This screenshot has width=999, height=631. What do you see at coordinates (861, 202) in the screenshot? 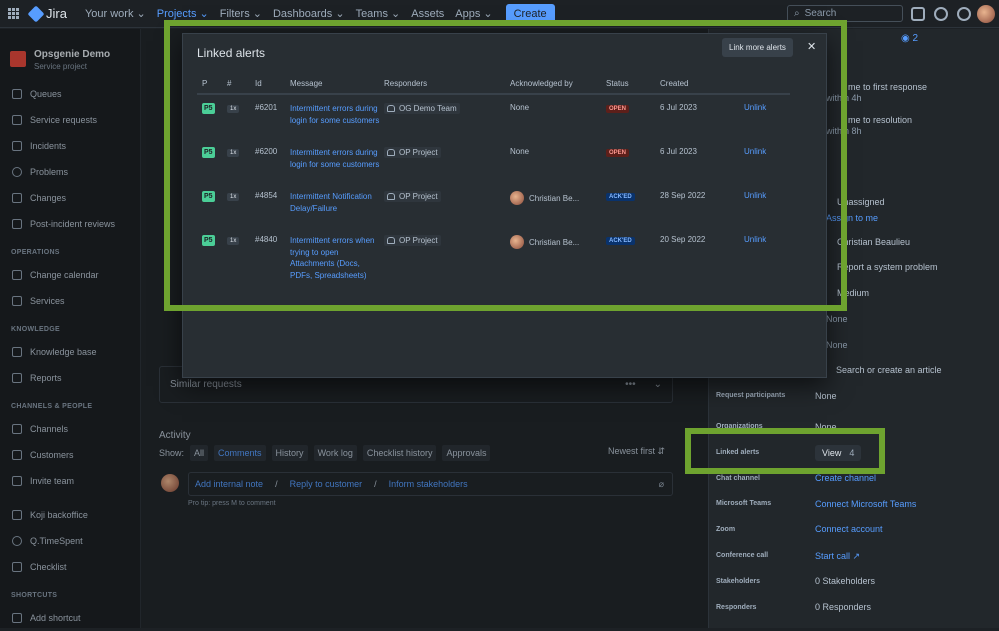
I see `assignee-value: Unassigned` at bounding box center [861, 202].